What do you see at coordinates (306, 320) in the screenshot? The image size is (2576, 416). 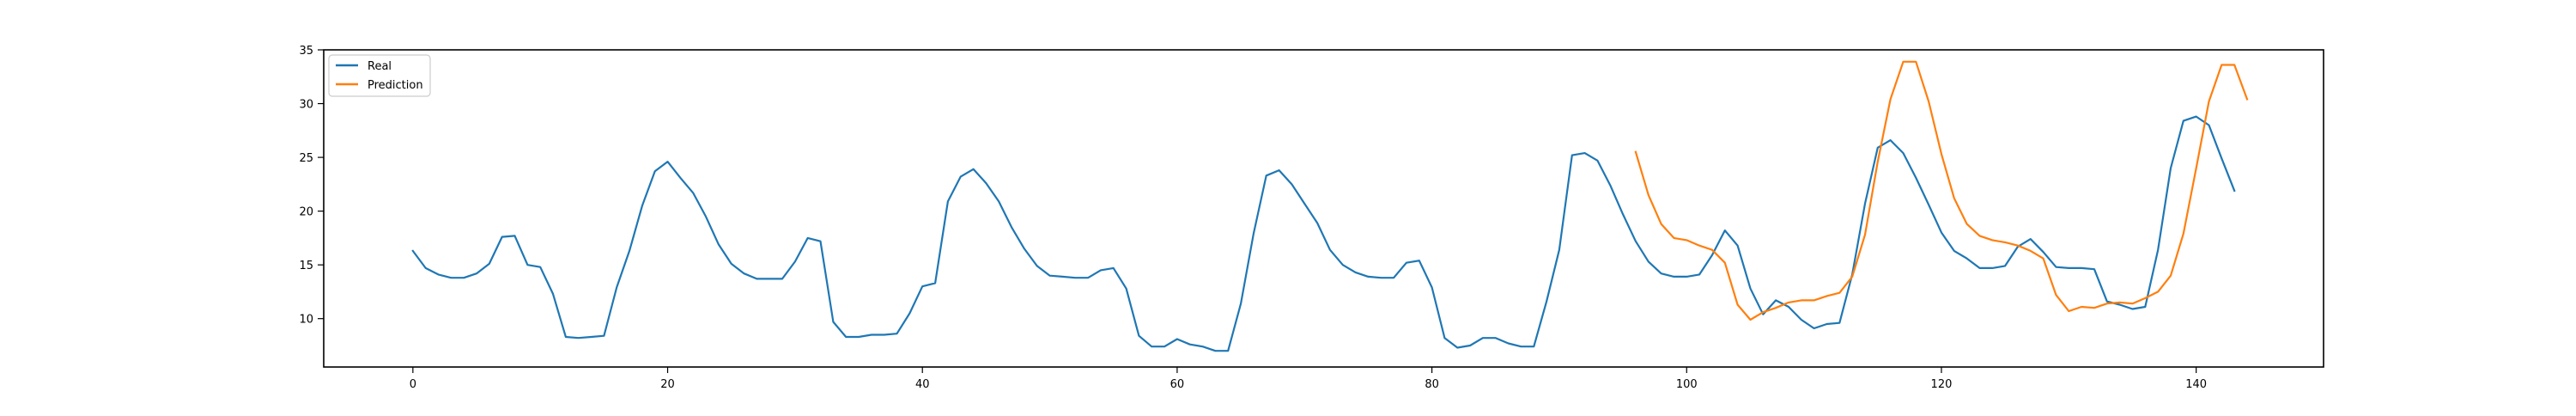 I see `y-tick-label: 10` at bounding box center [306, 320].